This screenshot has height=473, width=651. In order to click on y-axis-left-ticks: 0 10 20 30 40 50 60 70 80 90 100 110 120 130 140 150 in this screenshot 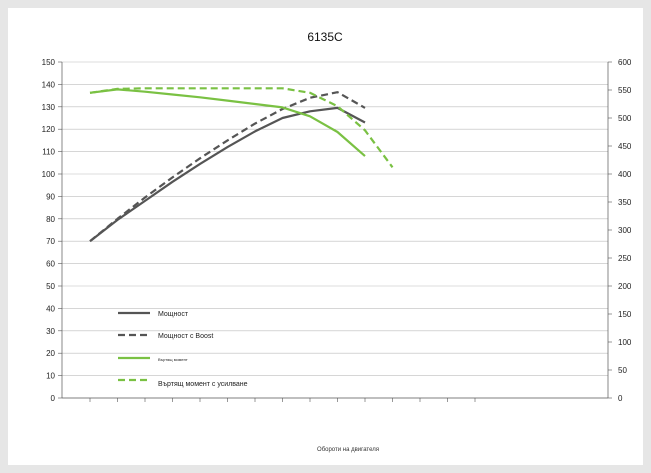, I will do `click(52, 230)`.